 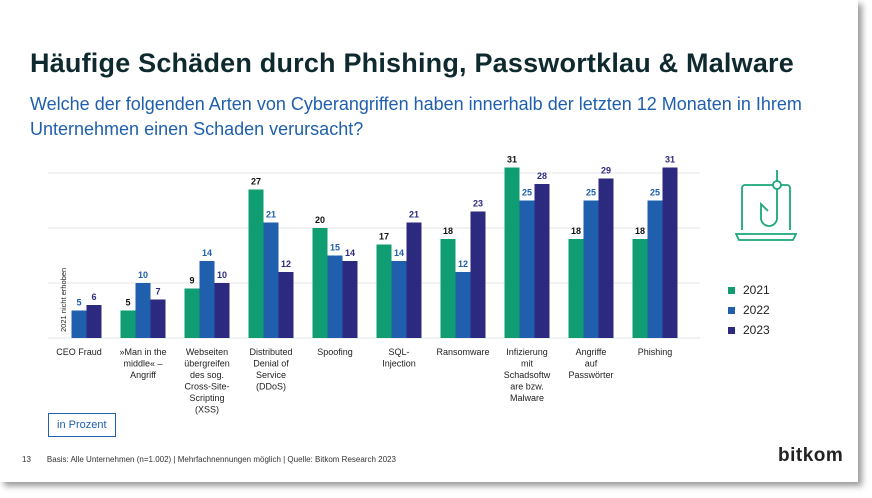 What do you see at coordinates (591, 352) in the screenshot?
I see `category-label: Angriffe` at bounding box center [591, 352].